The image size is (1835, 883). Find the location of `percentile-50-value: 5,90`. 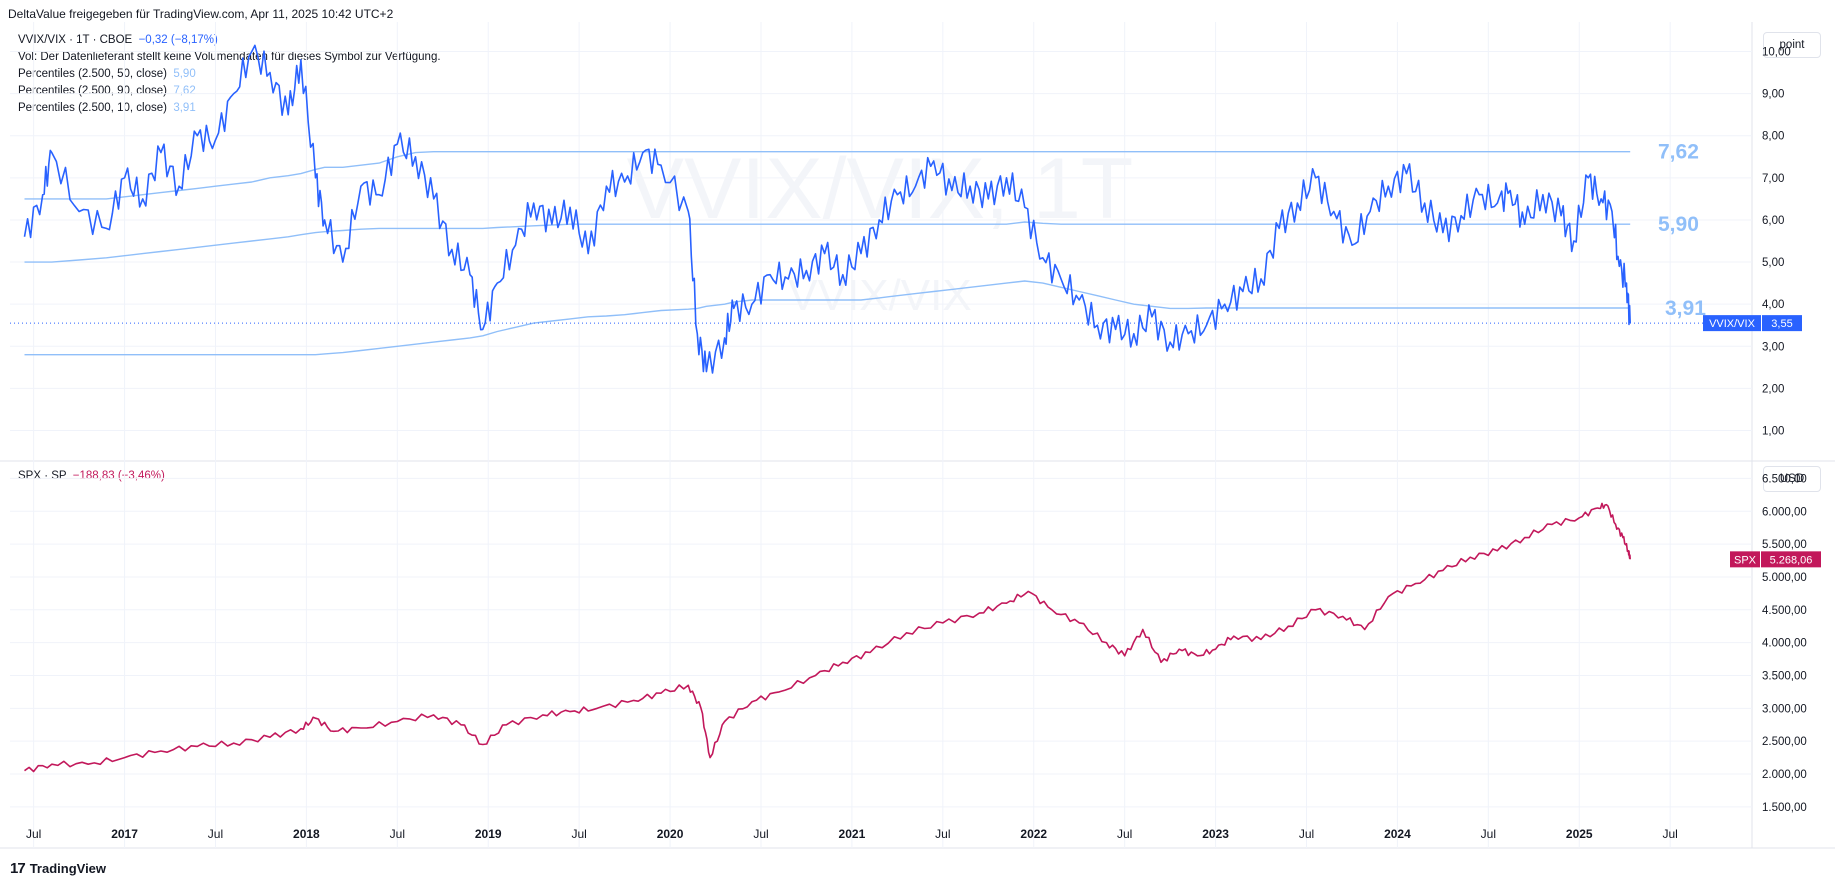

percentile-50-value: 5,90 is located at coordinates (184, 74).